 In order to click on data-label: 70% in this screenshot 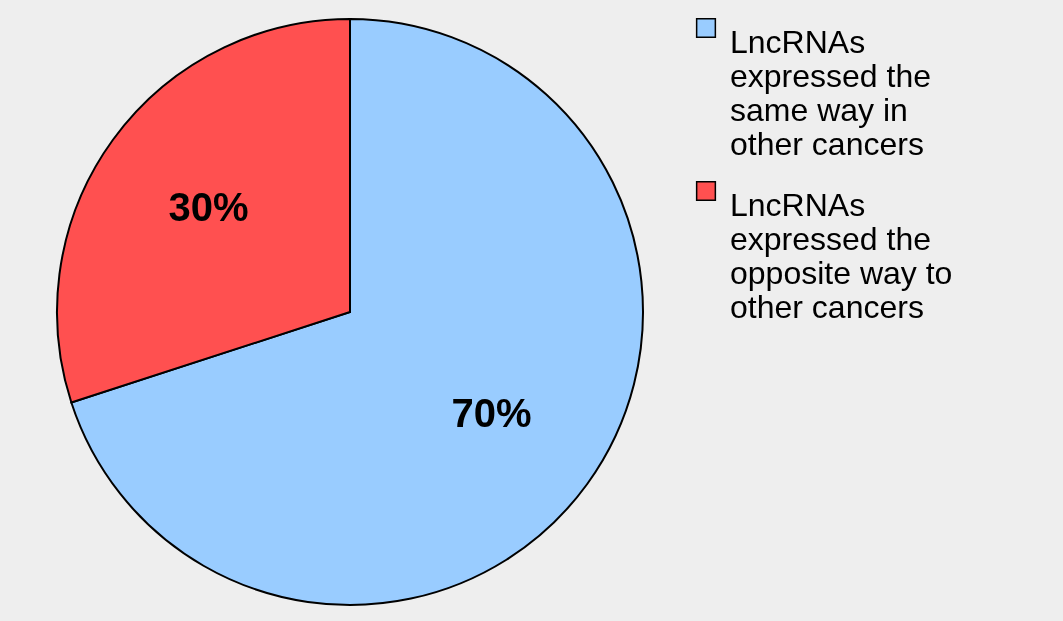, I will do `click(491, 412)`.